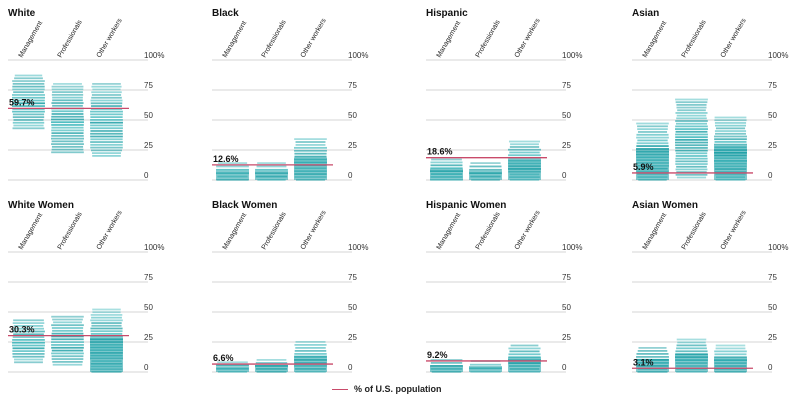  I want to click on legend-label: % of U.S. population, so click(398, 389).